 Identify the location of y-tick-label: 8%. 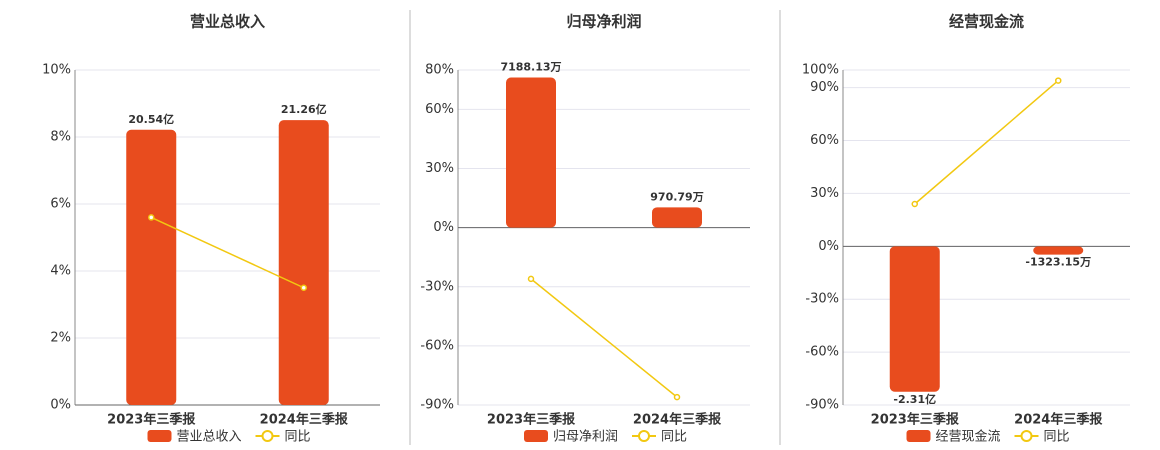
(60, 137).